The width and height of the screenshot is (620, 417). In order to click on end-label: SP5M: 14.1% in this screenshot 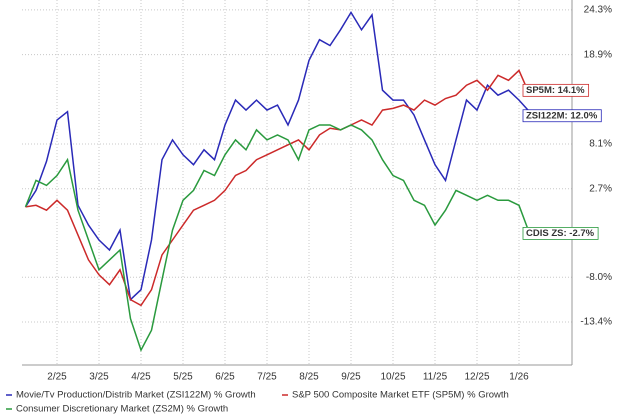, I will do `click(556, 90)`.